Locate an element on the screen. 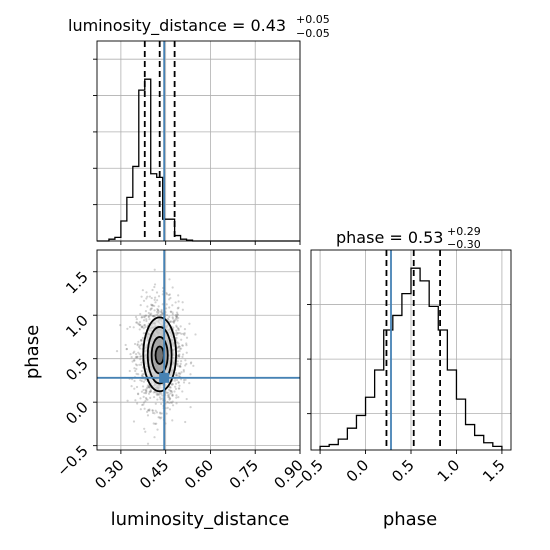 The image size is (550, 550). y-tick-label-phase: 1.5 is located at coordinates (77, 283).